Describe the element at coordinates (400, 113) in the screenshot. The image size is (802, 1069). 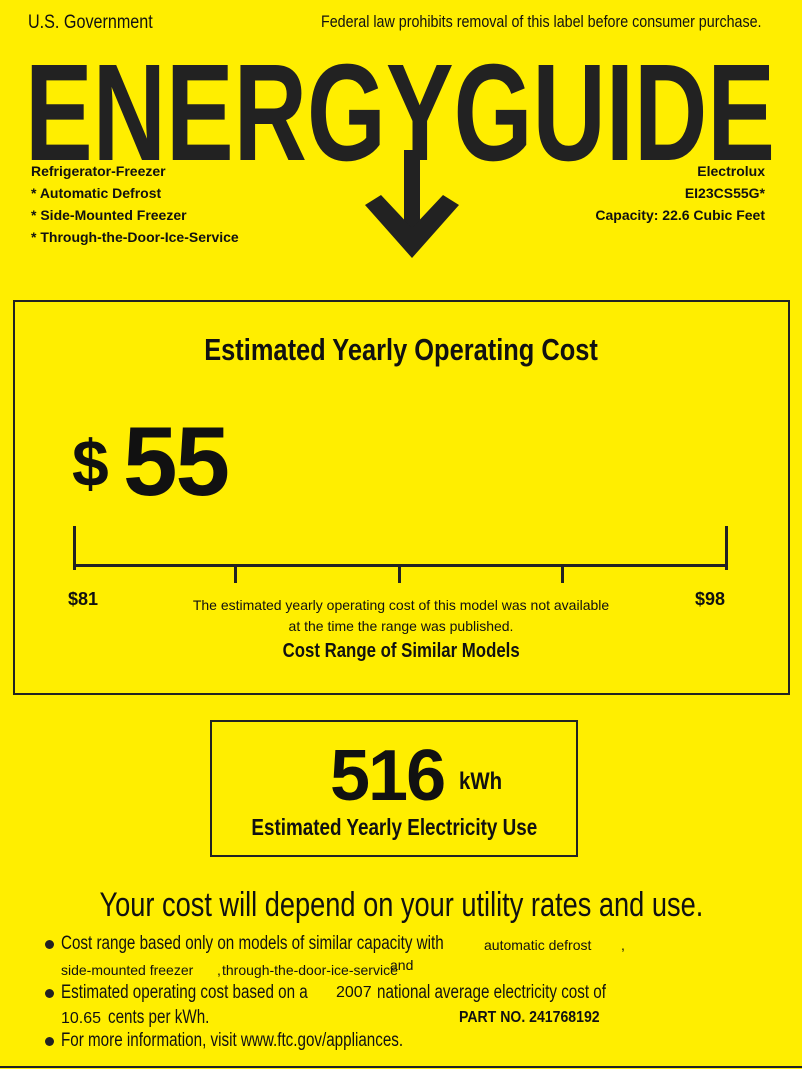
I see `svg-text: ENERGYGUIDE` at that location.